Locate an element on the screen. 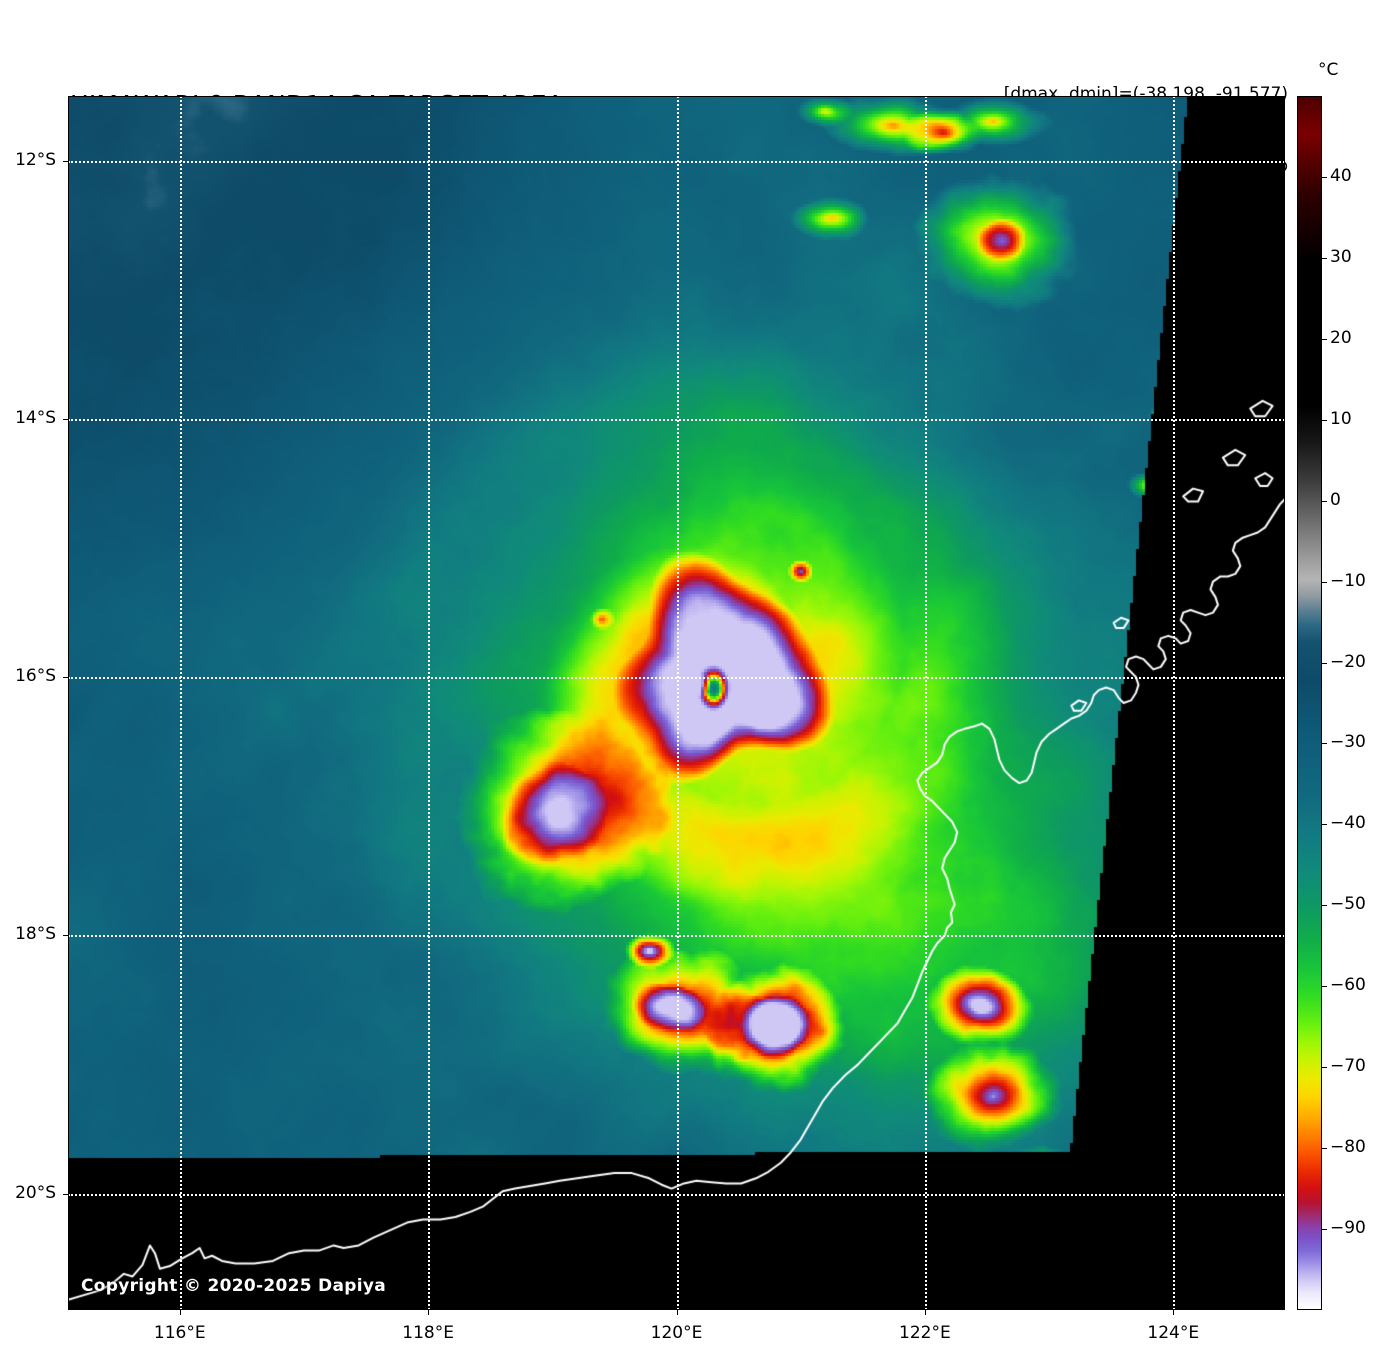 The image size is (1388, 1359). colorbar-tick-label: −10 is located at coordinates (1348, 580).